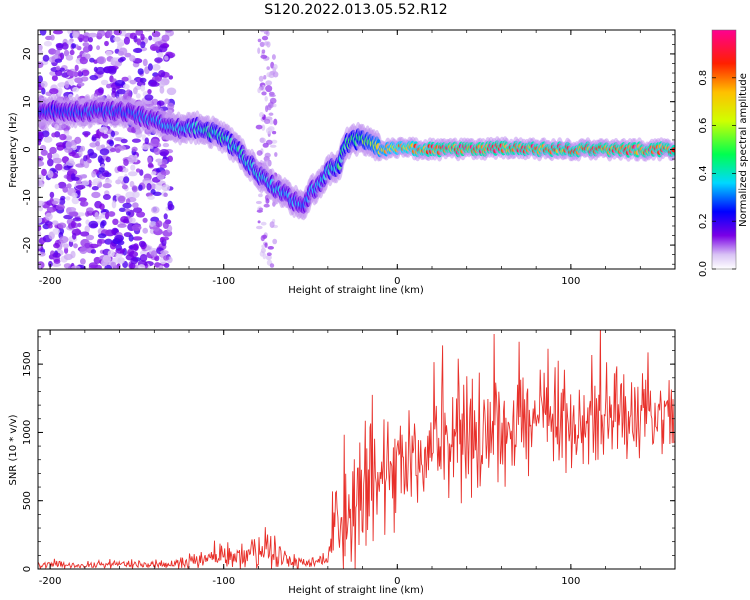 The height and width of the screenshot is (600, 750). Describe the element at coordinates (50, 581) in the screenshot. I see `x-tick-label: -200` at that location.